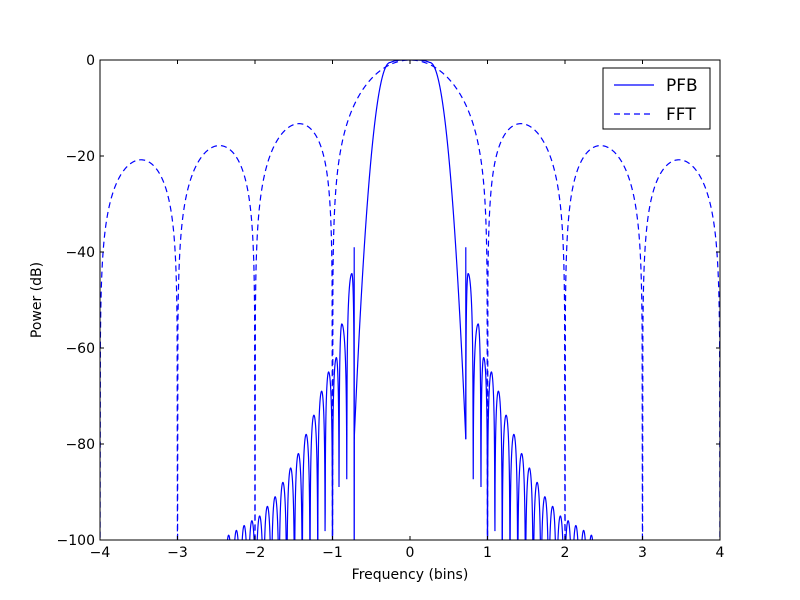 This screenshot has width=800, height=600. I want to click on y-axis-label: Power (dB), so click(37, 300).